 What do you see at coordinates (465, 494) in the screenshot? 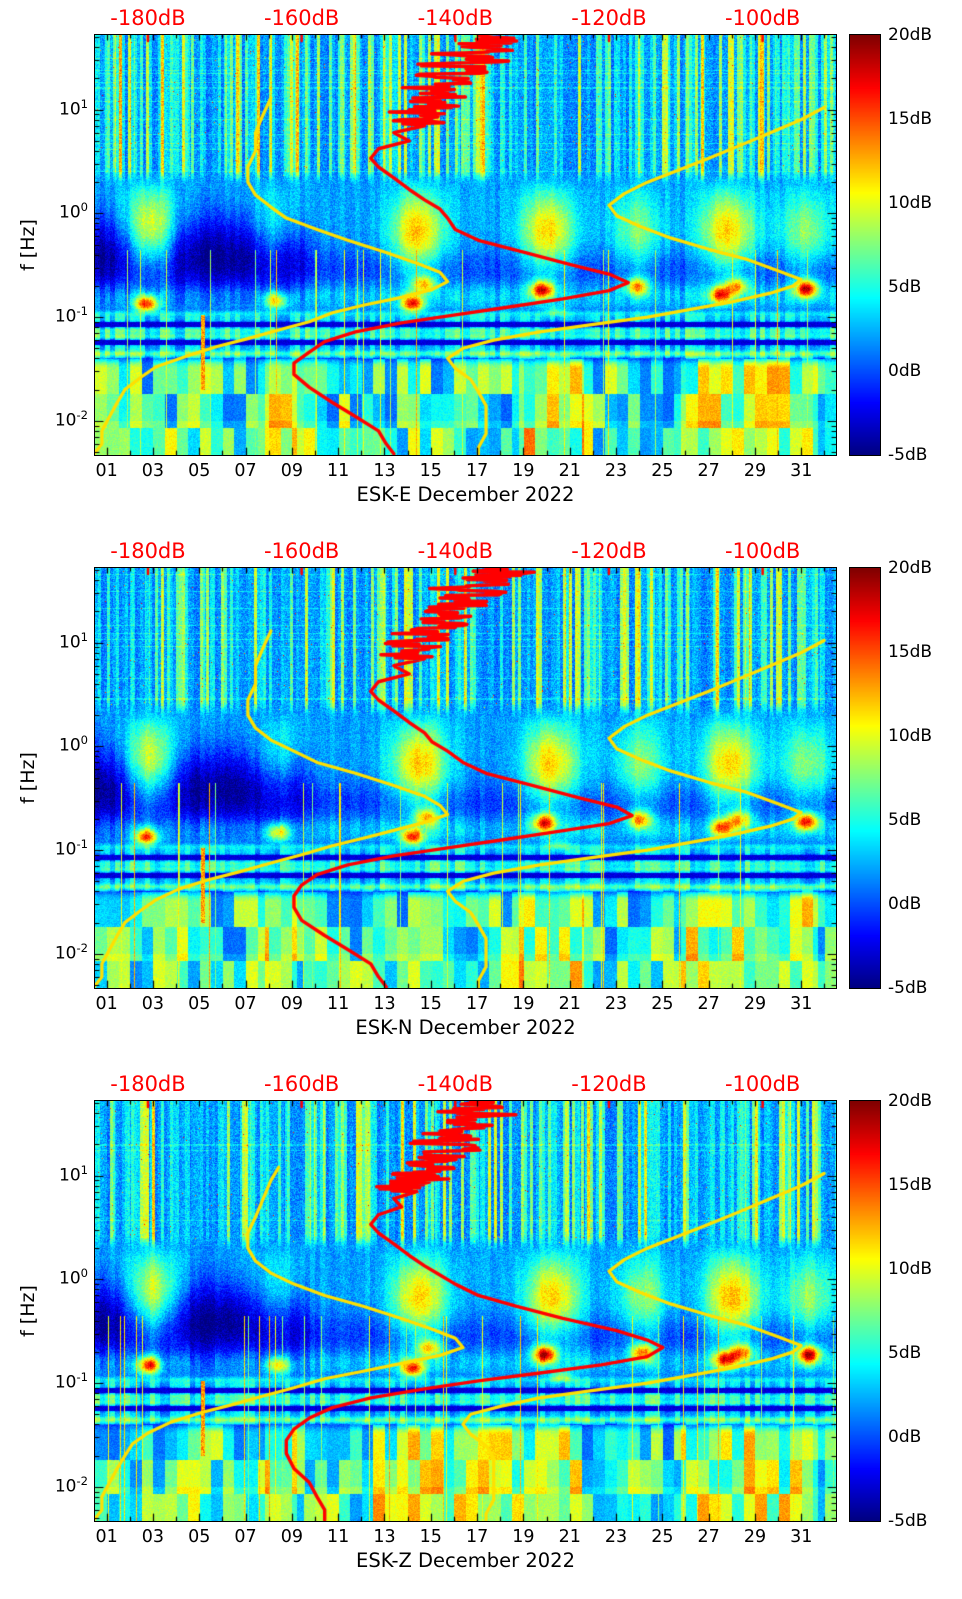
I see `figure-title-esk-e: ESK-E December 2022` at bounding box center [465, 494].